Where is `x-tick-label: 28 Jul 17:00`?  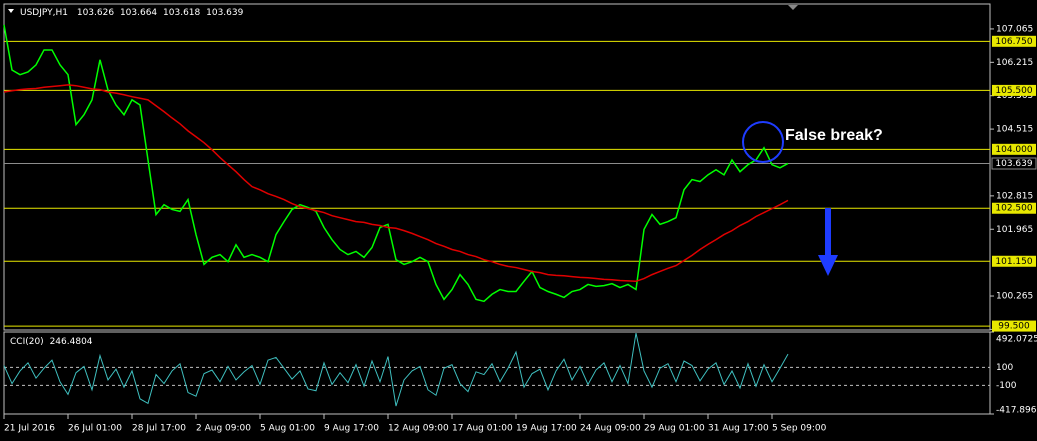
x-tick-label: 28 Jul 17:00 is located at coordinates (159, 429).